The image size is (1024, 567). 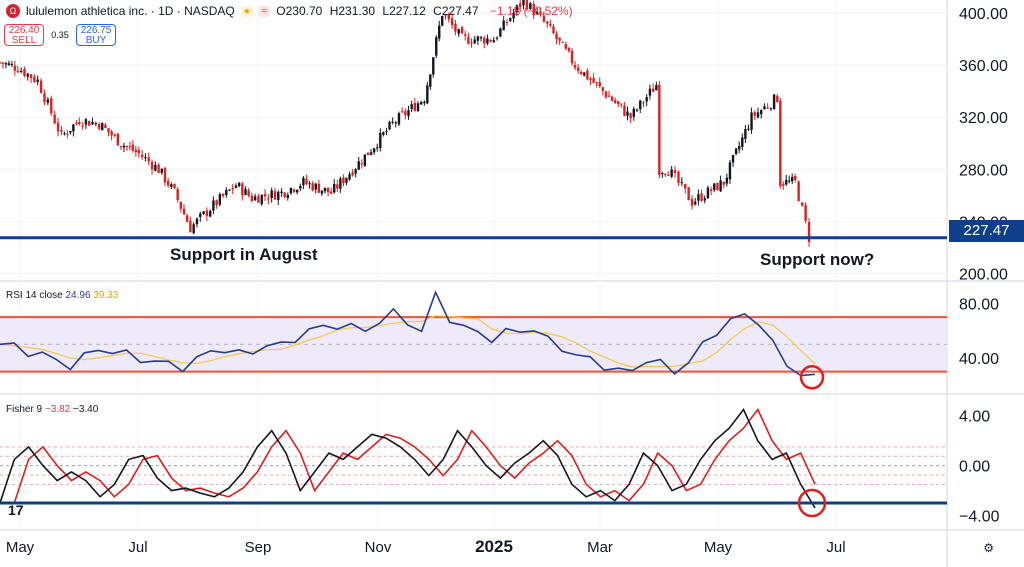 What do you see at coordinates (404, 11) in the screenshot?
I see `ohlc-low: L227.12` at bounding box center [404, 11].